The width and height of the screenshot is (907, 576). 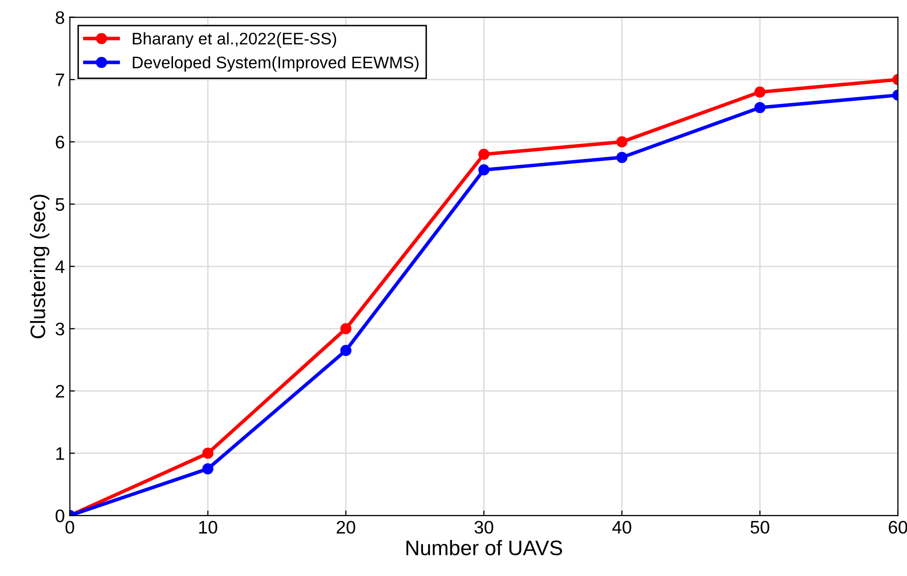 I want to click on x-tick-label: 40, so click(x=622, y=527).